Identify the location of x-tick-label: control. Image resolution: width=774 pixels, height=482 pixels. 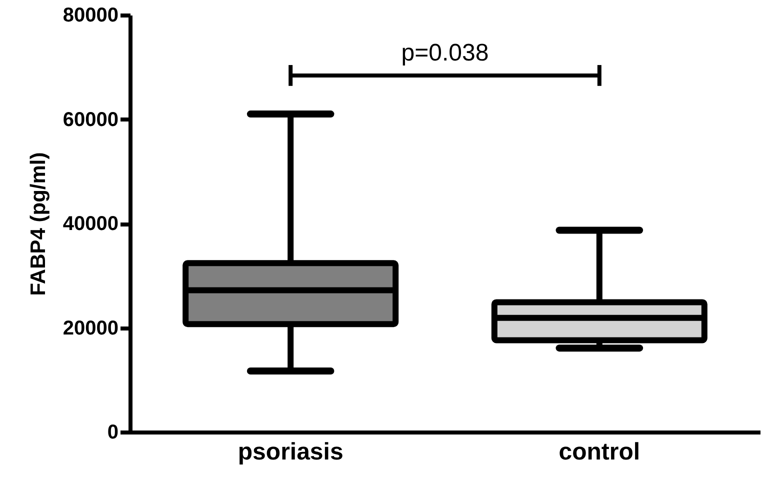
(599, 452).